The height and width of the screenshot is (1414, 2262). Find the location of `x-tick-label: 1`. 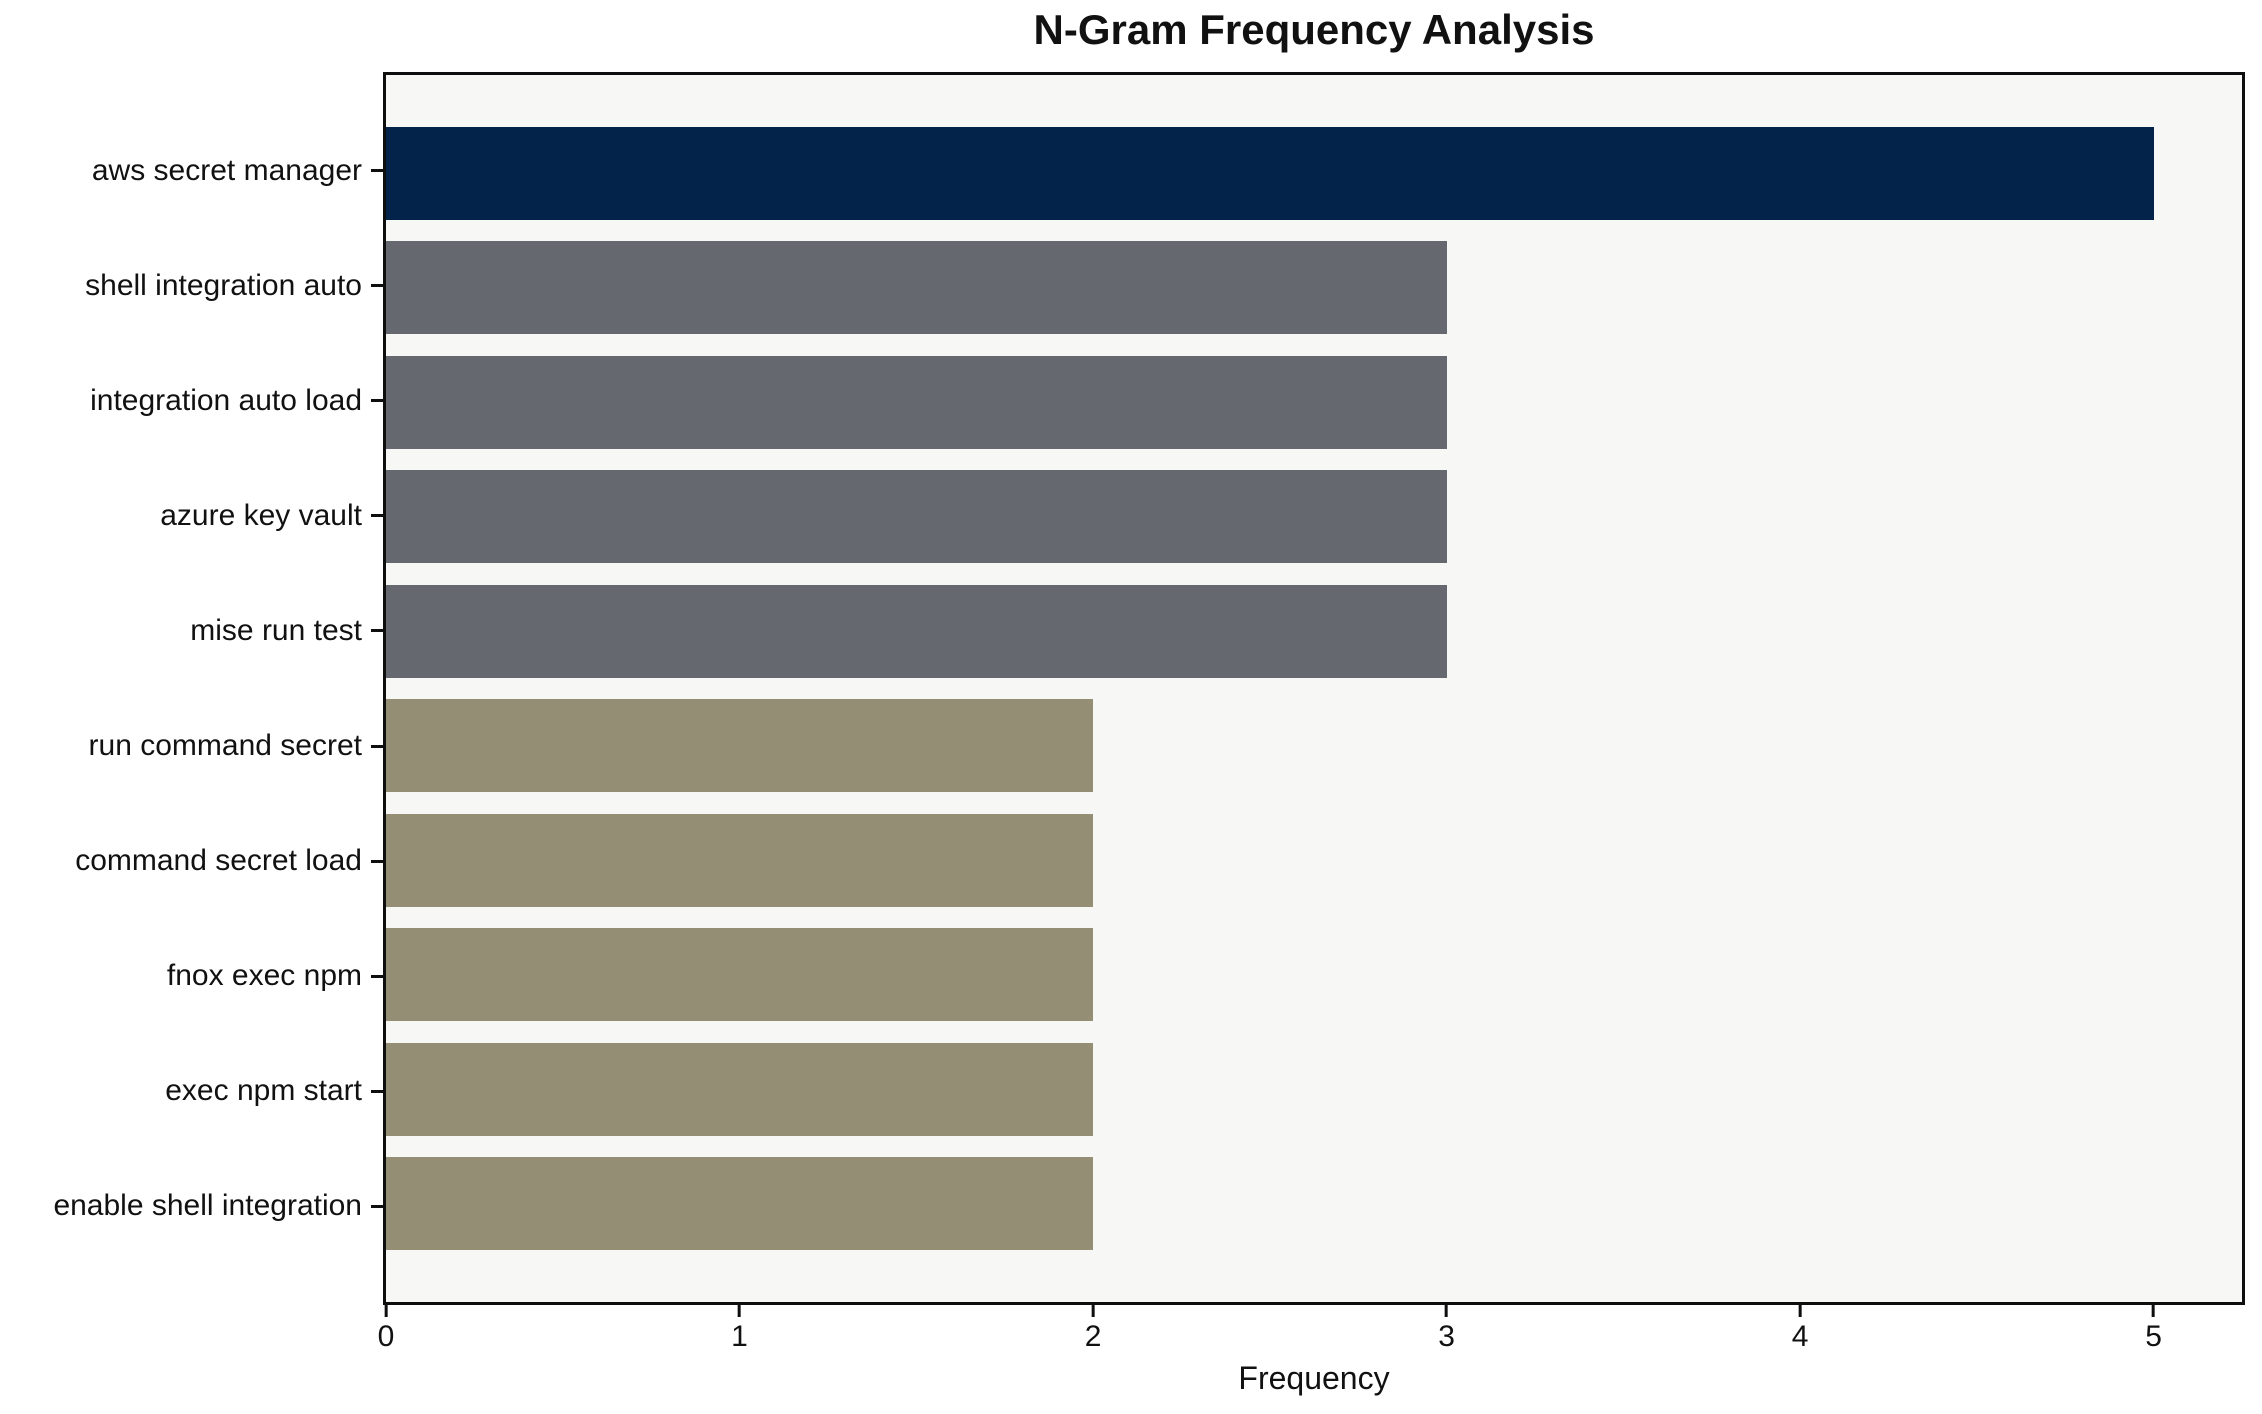

x-tick-label: 1 is located at coordinates (739, 1336).